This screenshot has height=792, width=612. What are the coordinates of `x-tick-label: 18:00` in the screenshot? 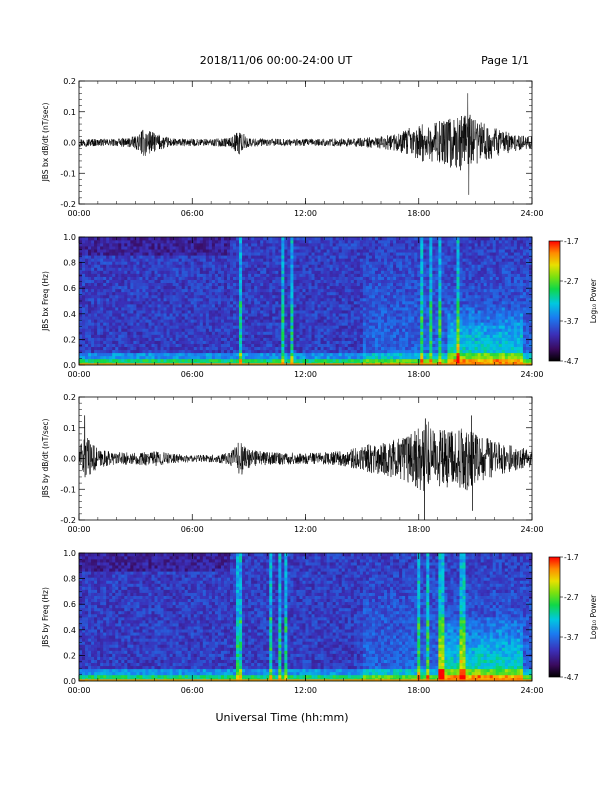 It's located at (418, 213).